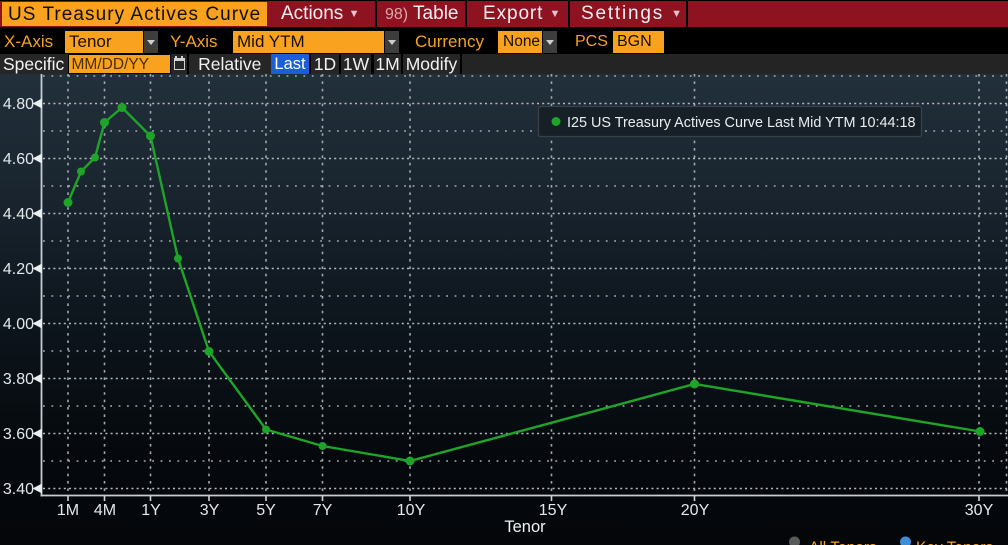 This screenshot has height=545, width=1008. What do you see at coordinates (553, 510) in the screenshot?
I see `svg-text: 15Y` at bounding box center [553, 510].